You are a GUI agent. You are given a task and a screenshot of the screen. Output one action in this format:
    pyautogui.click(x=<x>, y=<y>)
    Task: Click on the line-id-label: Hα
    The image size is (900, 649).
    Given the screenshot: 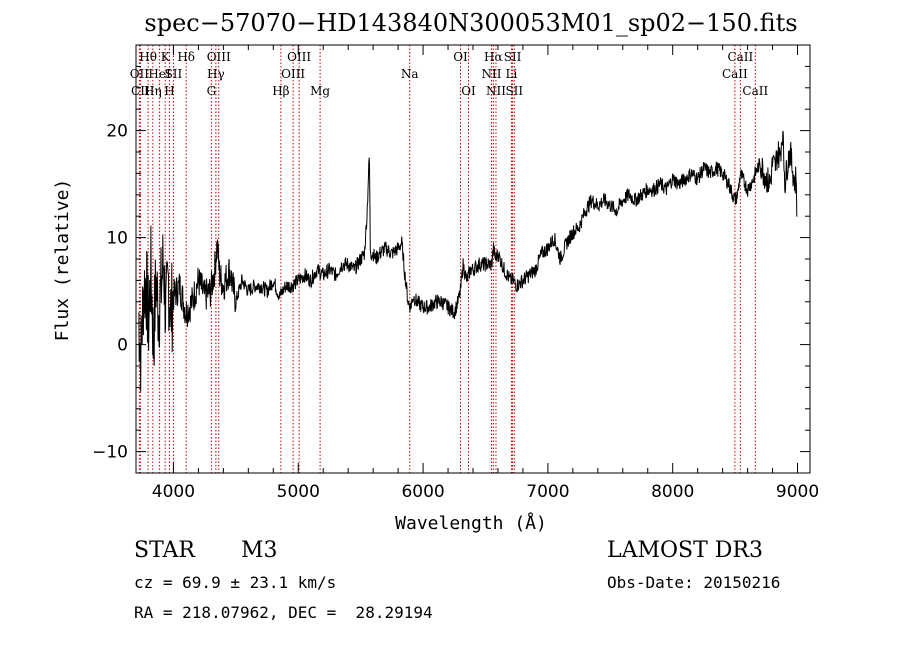 What is the action you would take?
    pyautogui.click(x=493, y=57)
    